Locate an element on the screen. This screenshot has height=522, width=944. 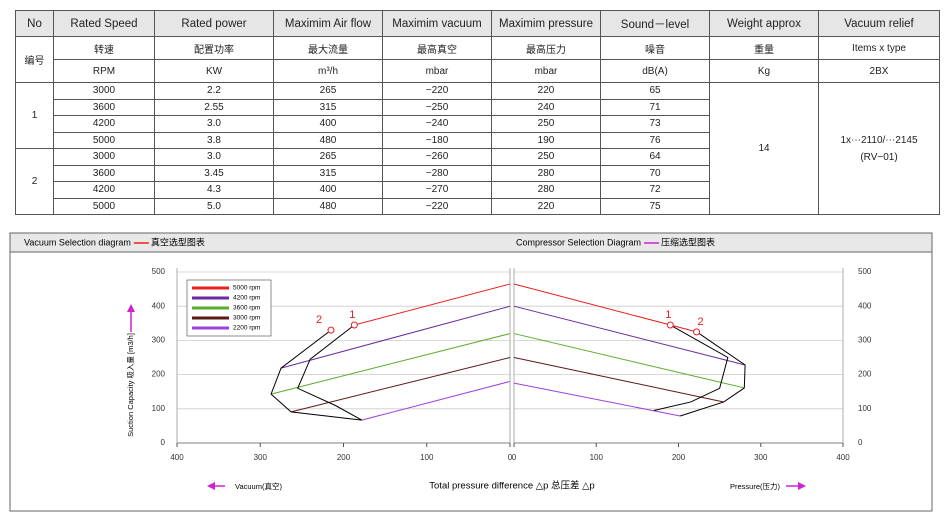
table-cell: −240 is located at coordinates (437, 124).